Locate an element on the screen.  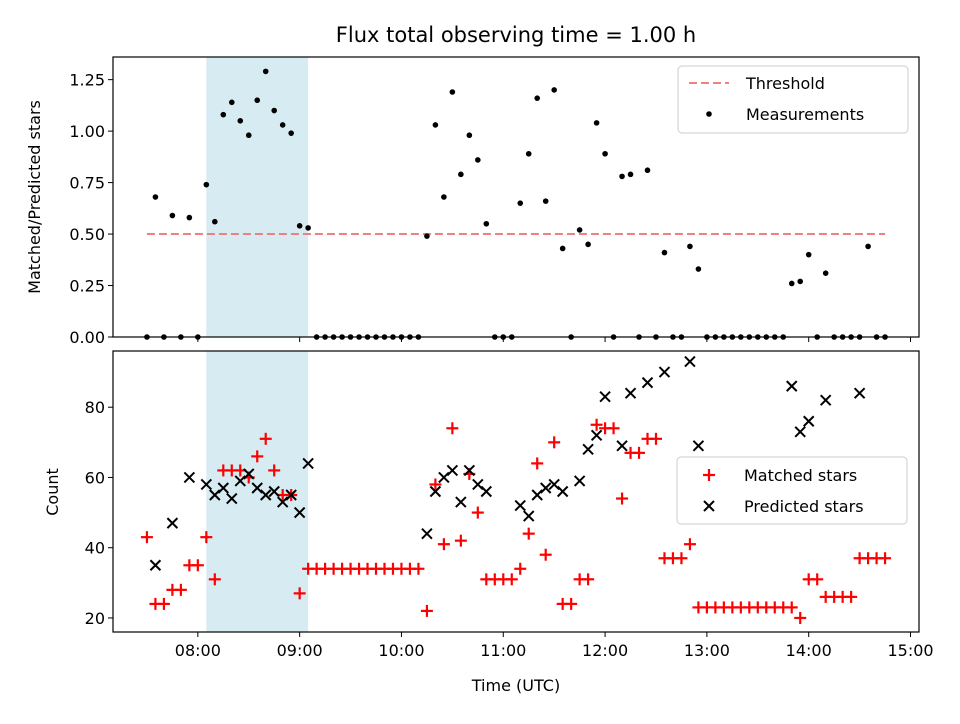
bottom-legend-box is located at coordinates (792, 490).